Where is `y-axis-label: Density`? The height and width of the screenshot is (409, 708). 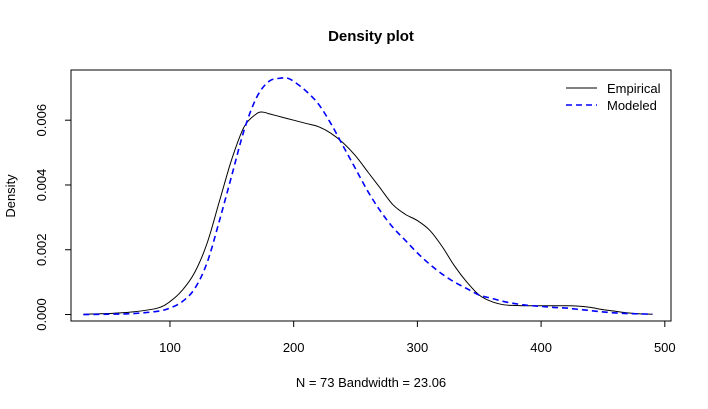 y-axis-label: Density is located at coordinates (10, 196).